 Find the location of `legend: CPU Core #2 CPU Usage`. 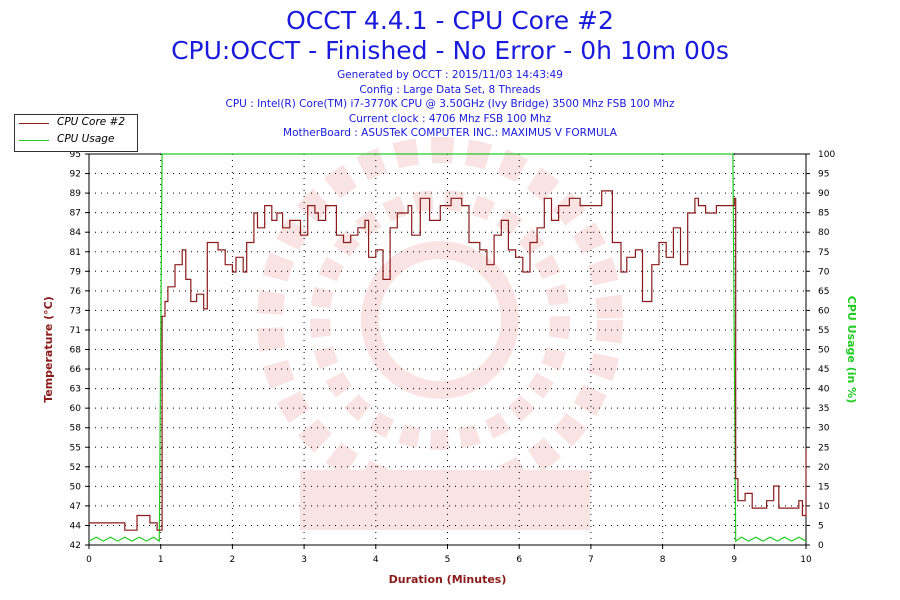

legend: CPU Core #2 CPU Usage is located at coordinates (76, 133).